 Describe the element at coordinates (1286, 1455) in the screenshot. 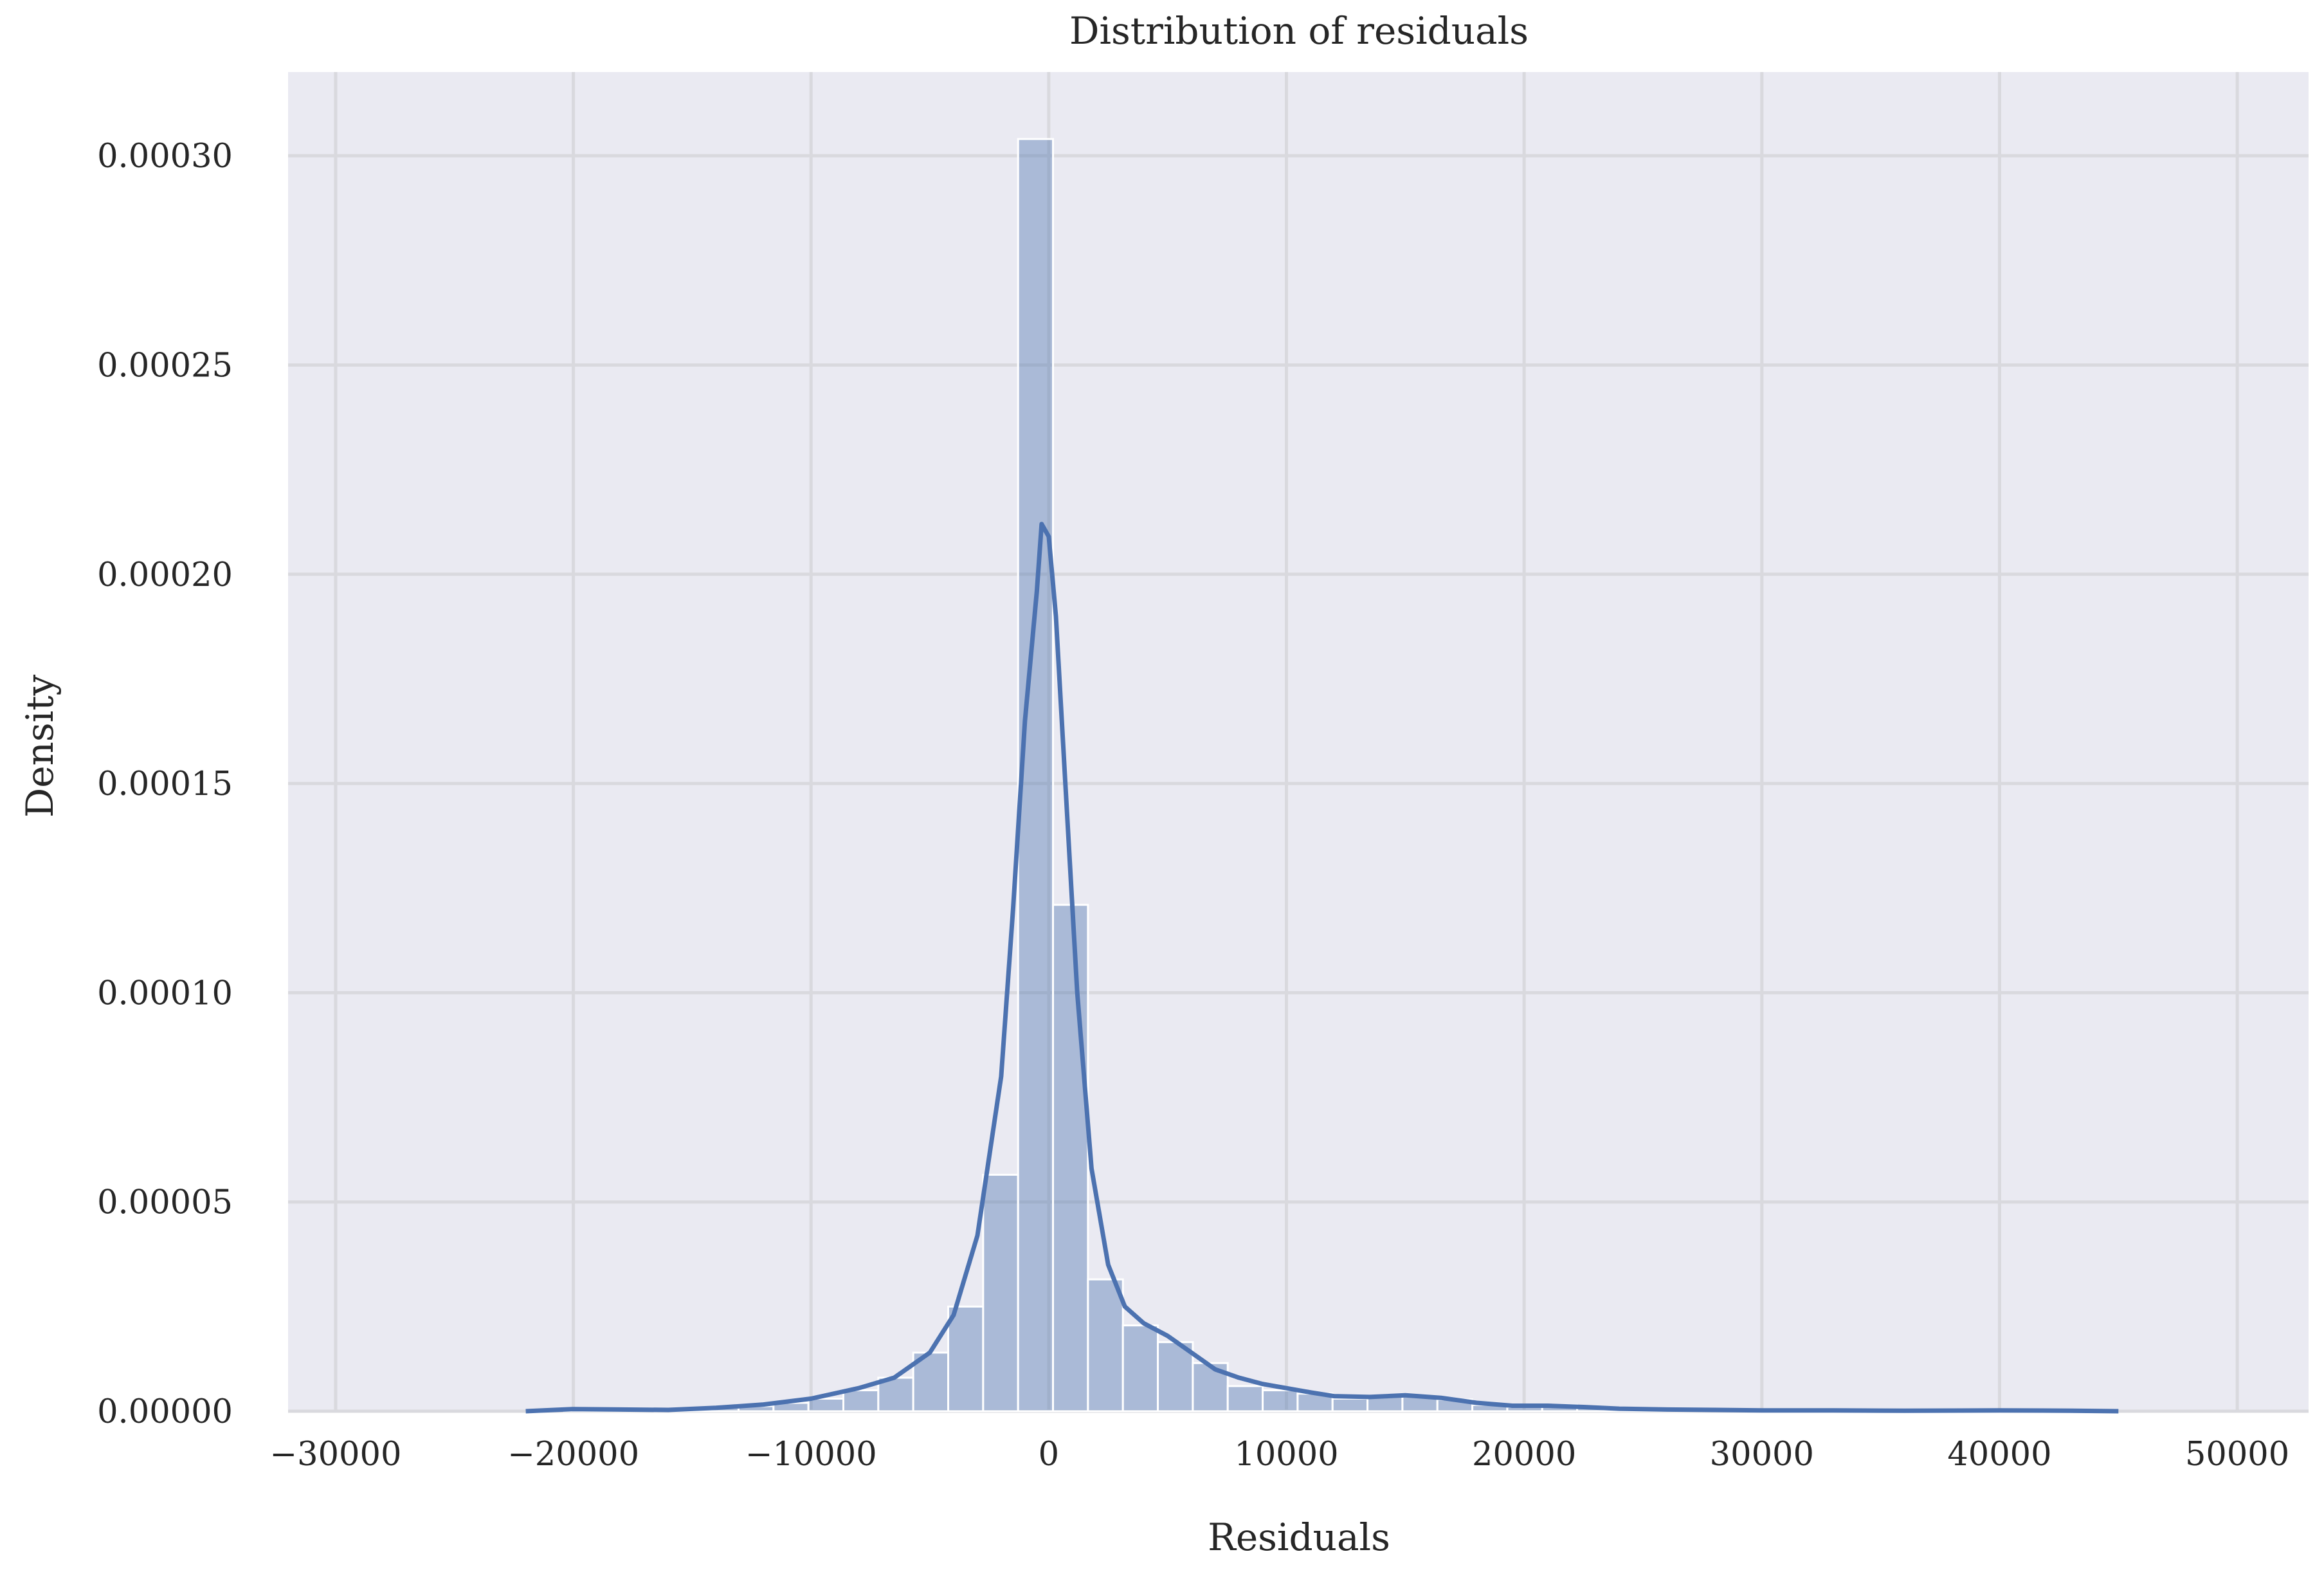

I see `x-tick-label: 10000` at that location.